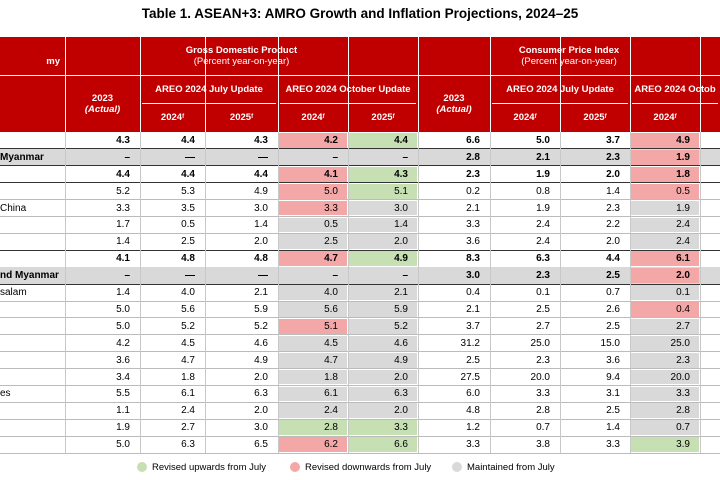  Describe the element at coordinates (473, 411) in the screenshot. I see `cell-value: 4.8` at that location.